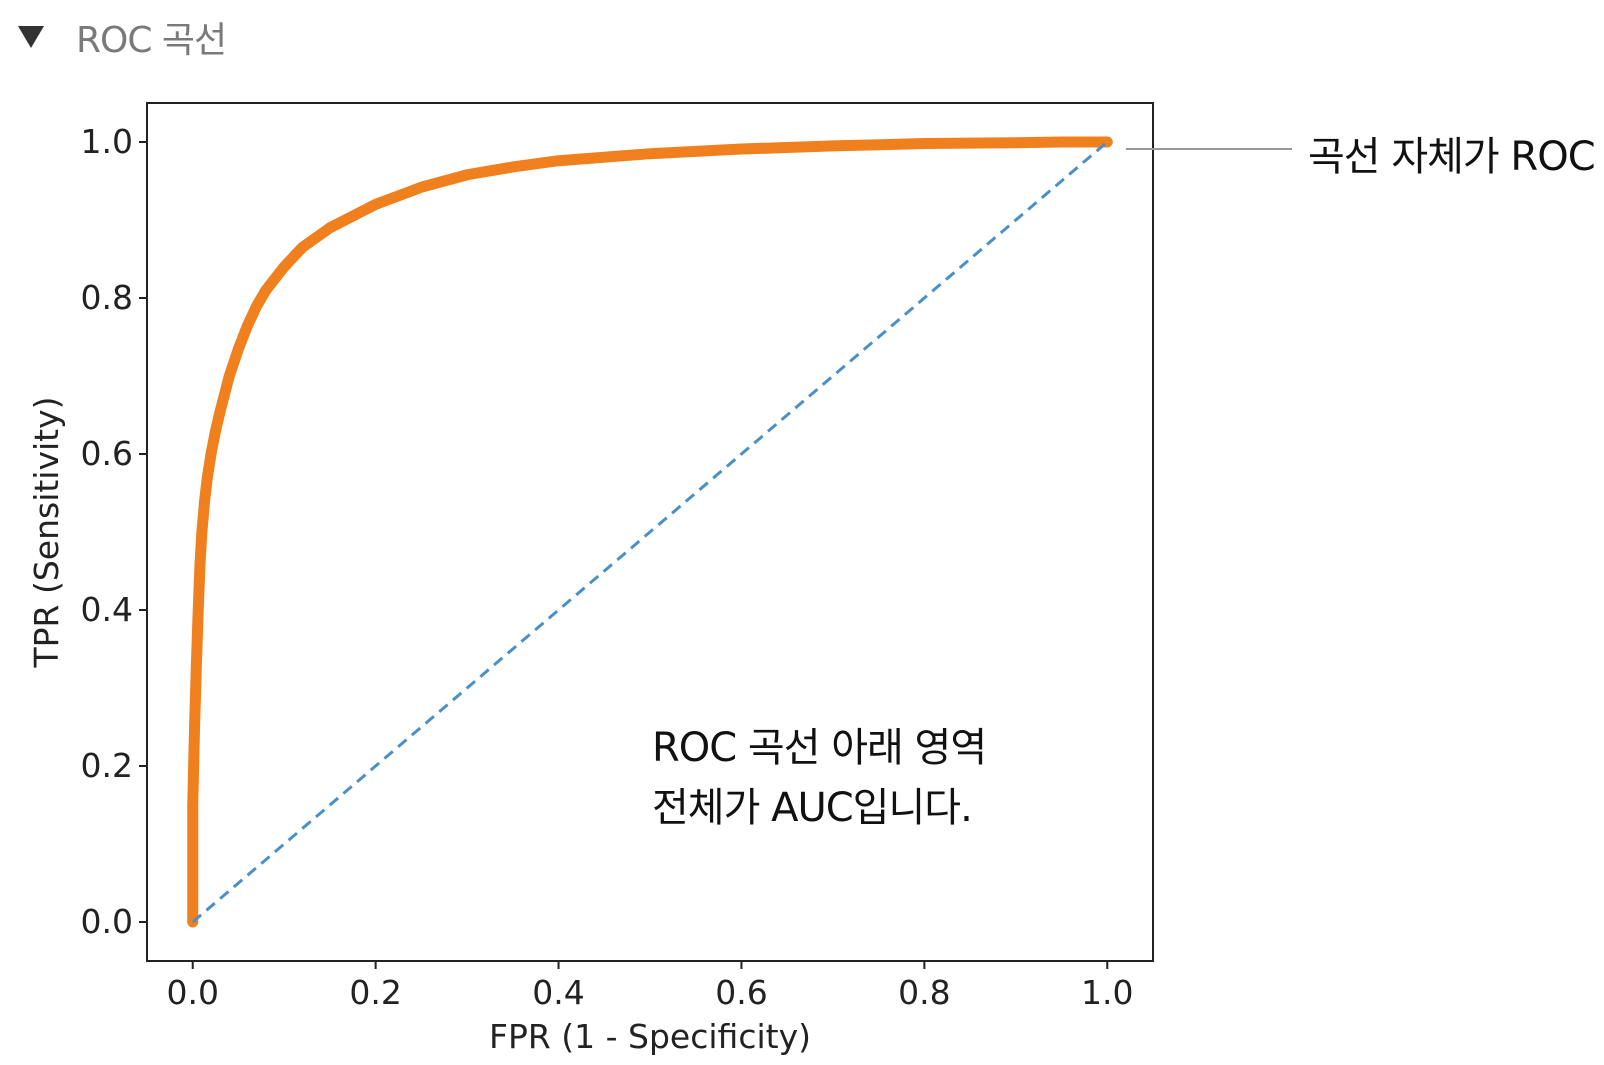 This screenshot has height=1065, width=1604. Describe the element at coordinates (924, 992) in the screenshot. I see `x-tick-label: 0.8` at that location.